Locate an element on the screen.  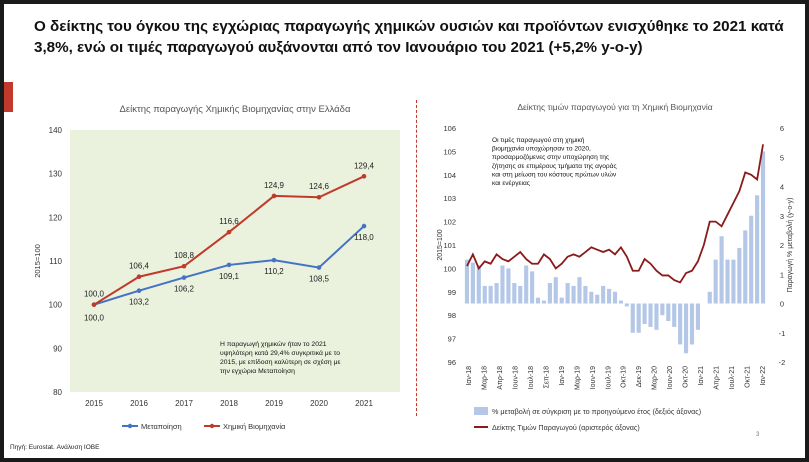
x-tick-label: Δεκ-19 is located at coordinates (639, 377).